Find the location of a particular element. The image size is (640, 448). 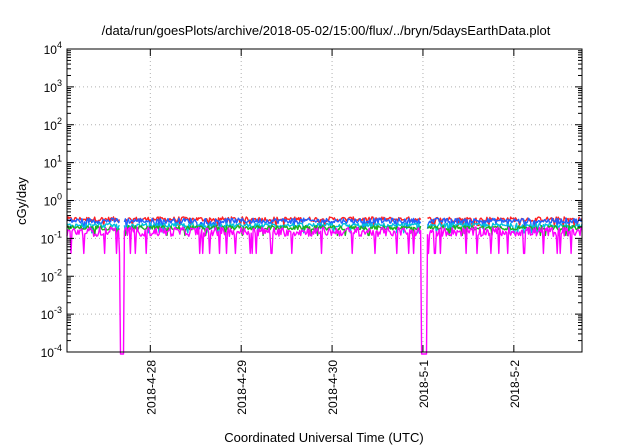

x-tick-label: 2018-5-1 is located at coordinates (424, 384).